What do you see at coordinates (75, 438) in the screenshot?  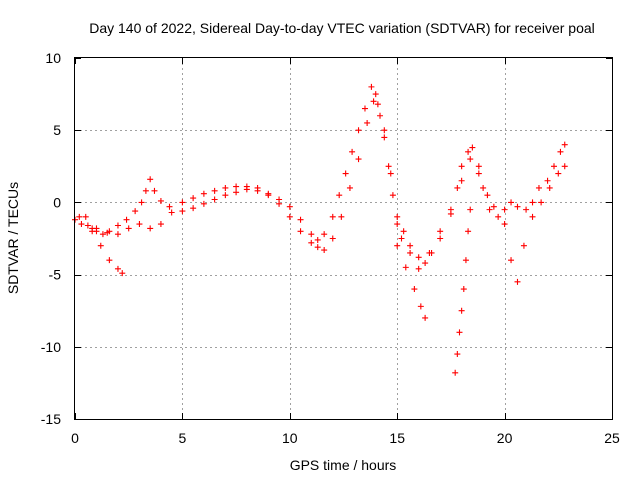 I see `x-tick-label: 0` at bounding box center [75, 438].